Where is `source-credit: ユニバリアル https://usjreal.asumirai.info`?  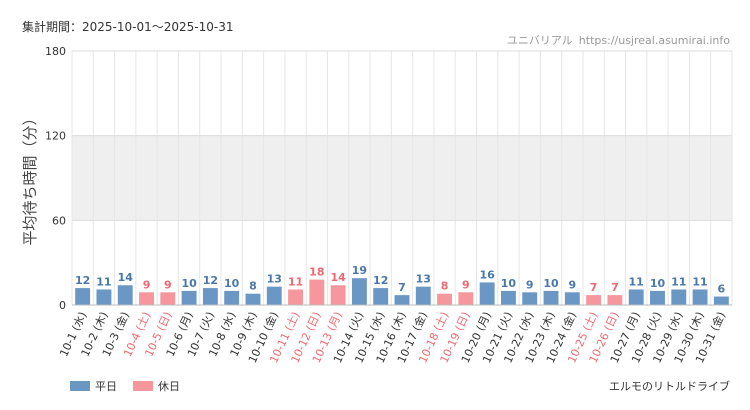 source-credit: ユニバリアル https://usjreal.asumirai.info is located at coordinates (618, 40).